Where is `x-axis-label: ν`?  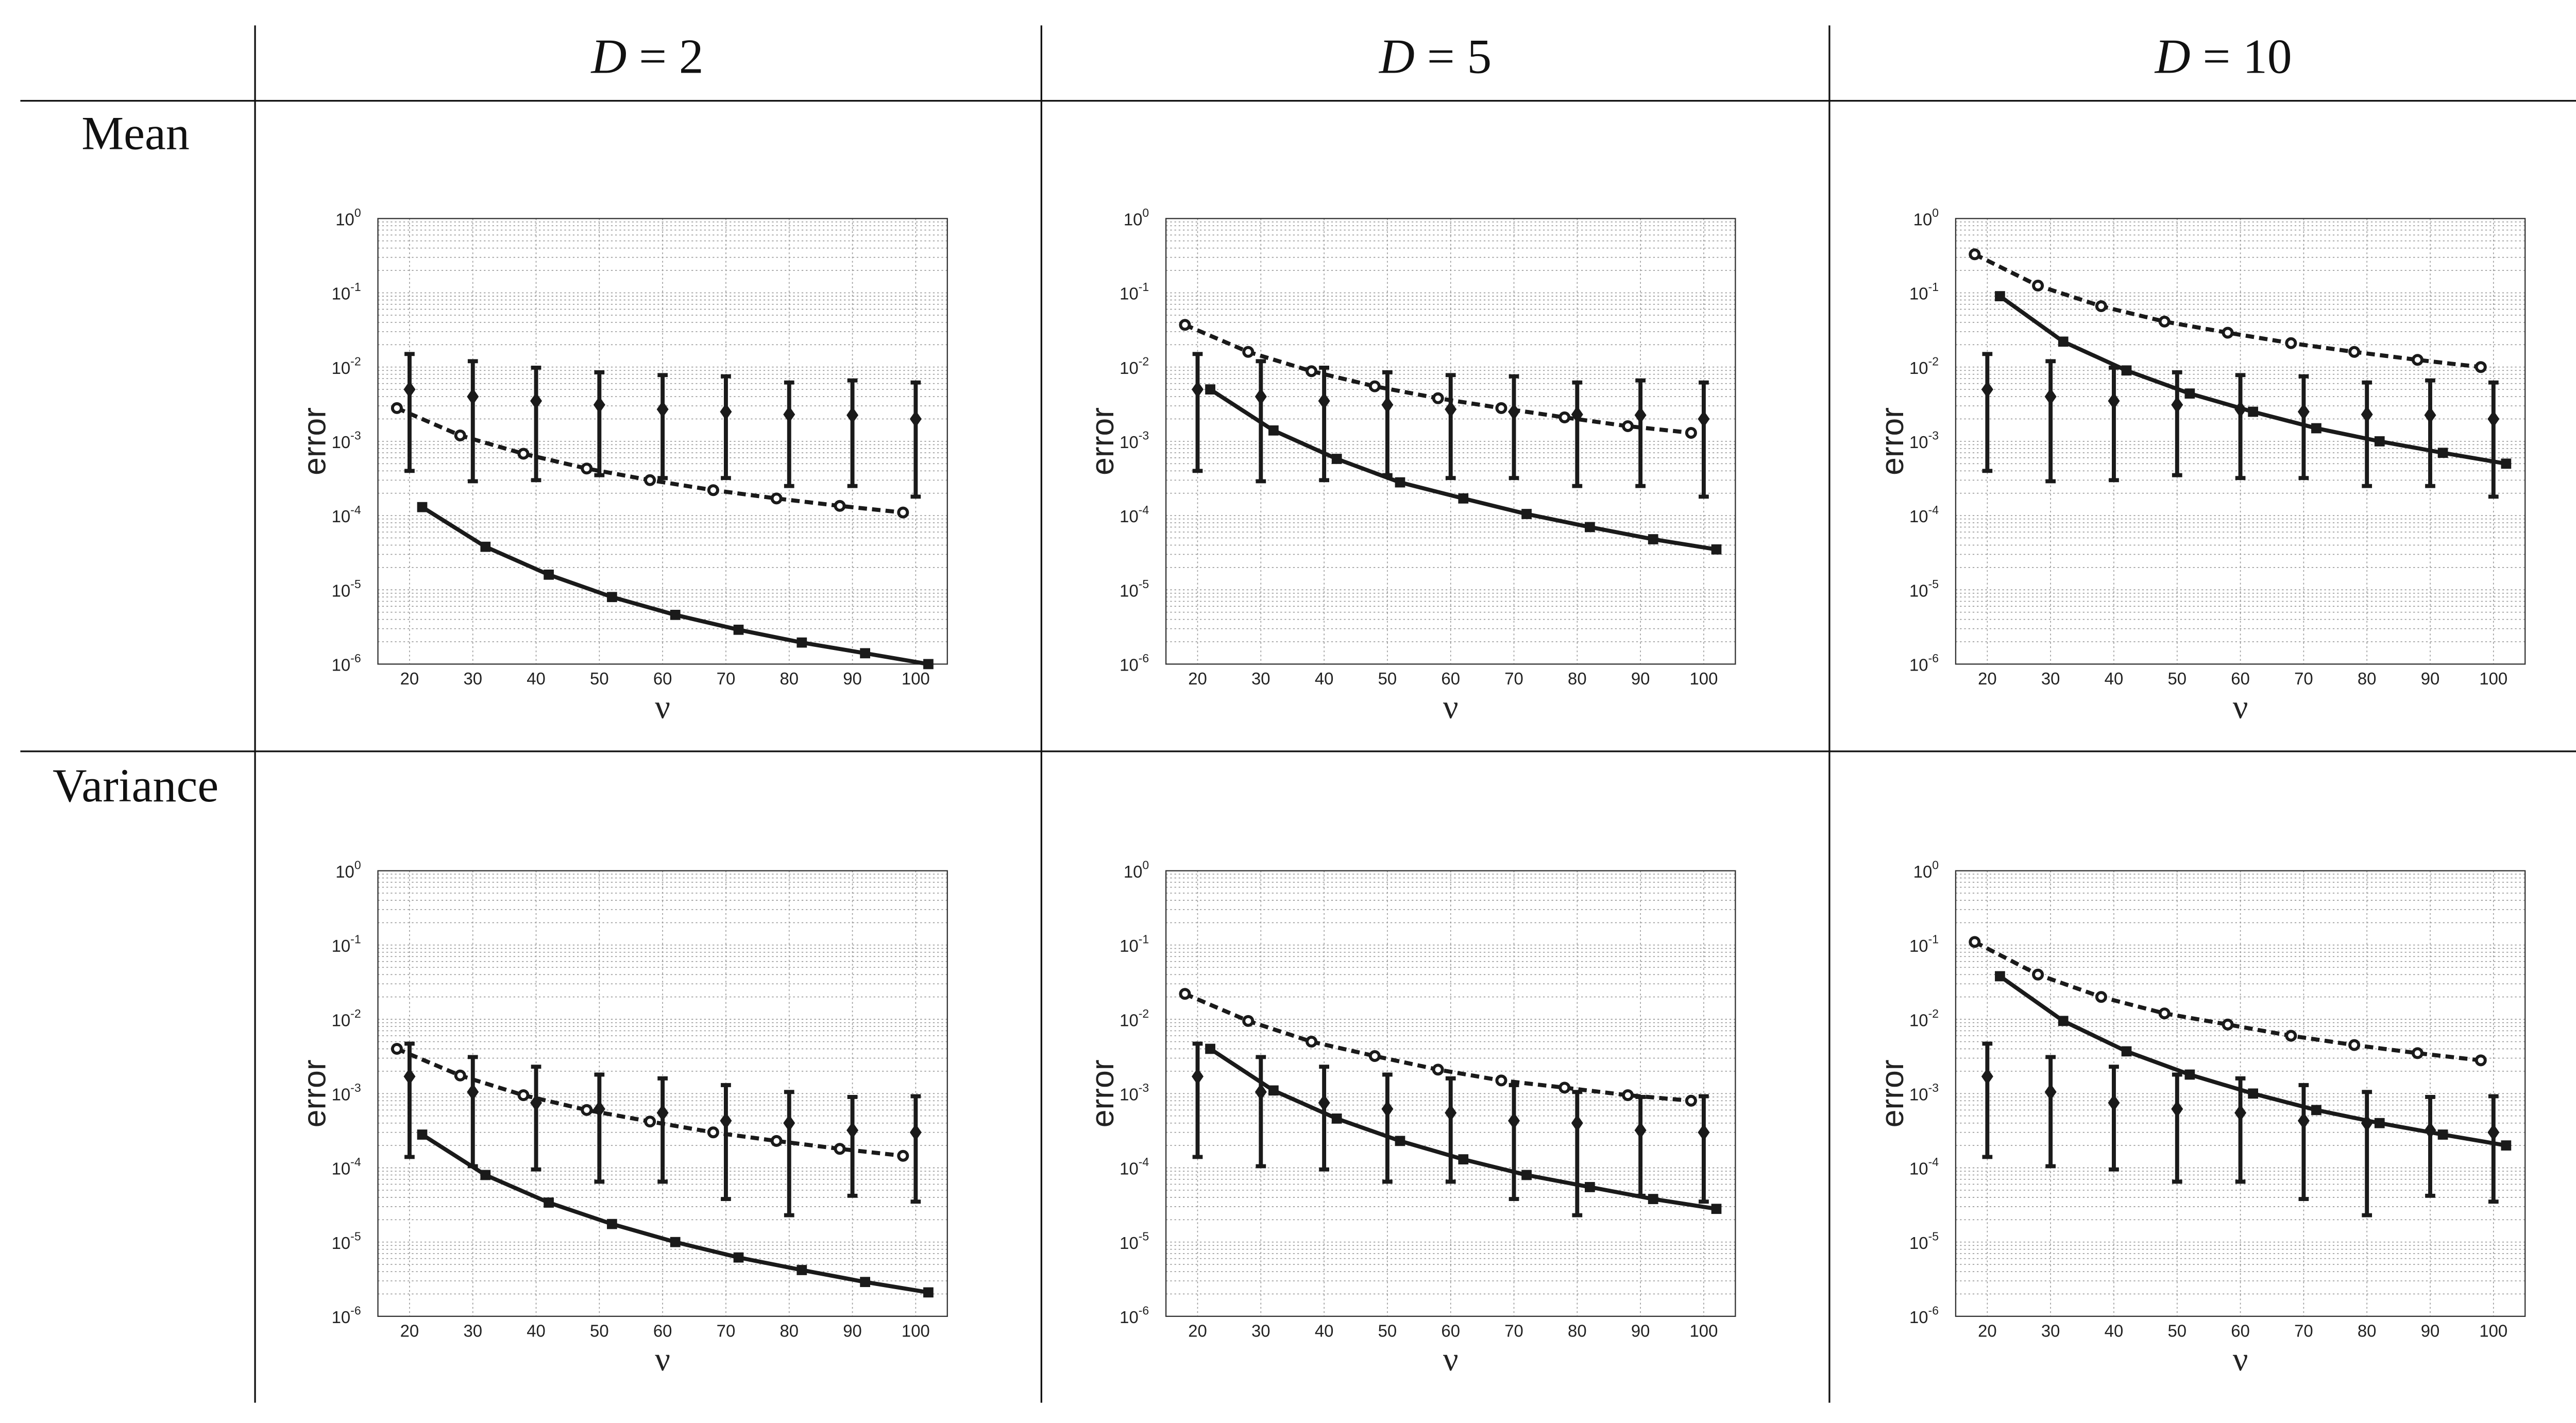
x-axis-label: ν is located at coordinates (662, 707).